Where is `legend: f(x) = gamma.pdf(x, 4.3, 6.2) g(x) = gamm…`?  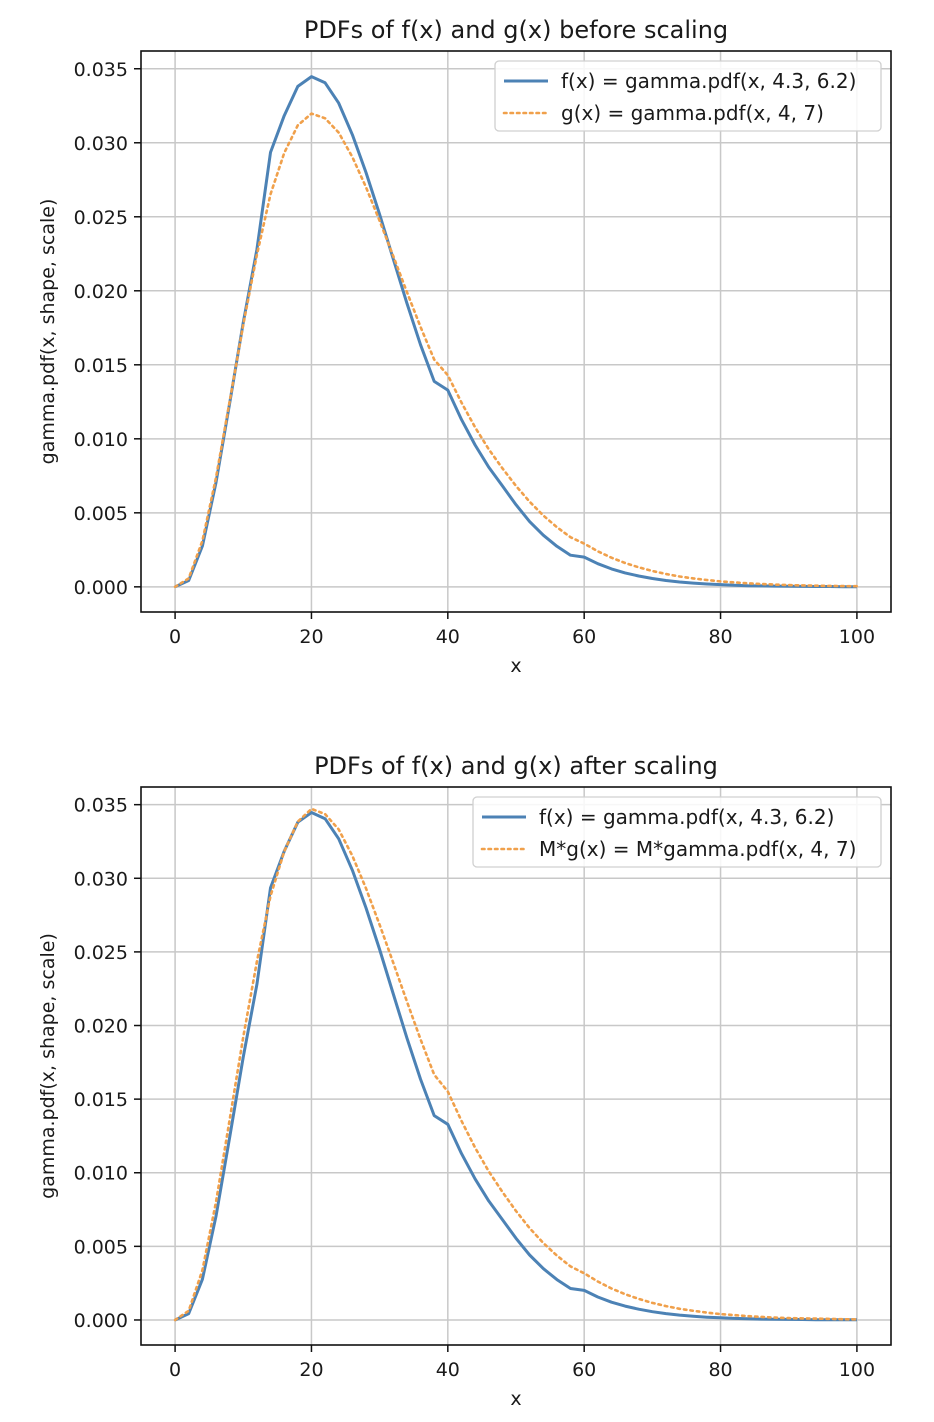
legend: f(x) = gamma.pdf(x, 4.3, 6.2) g(x) = gamm… is located at coordinates (688, 96).